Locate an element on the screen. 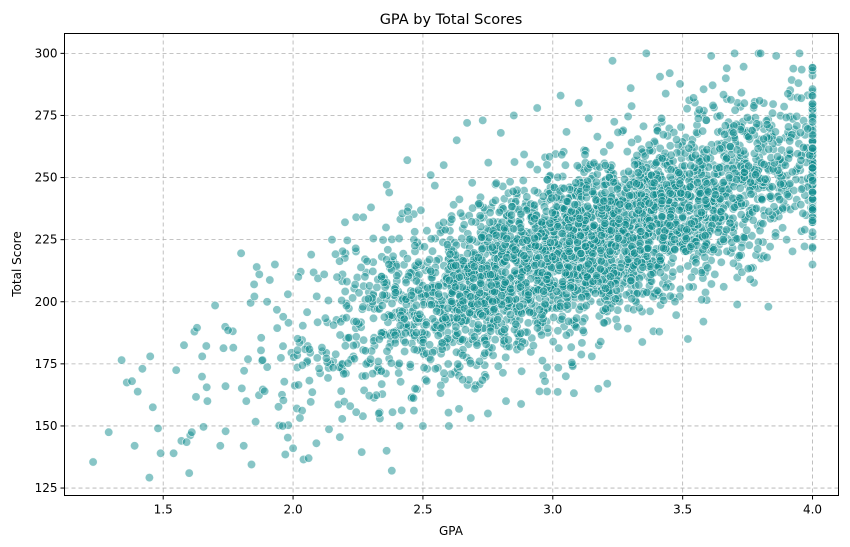 The image size is (850, 547). y-tick-label: 125 is located at coordinates (46, 488).